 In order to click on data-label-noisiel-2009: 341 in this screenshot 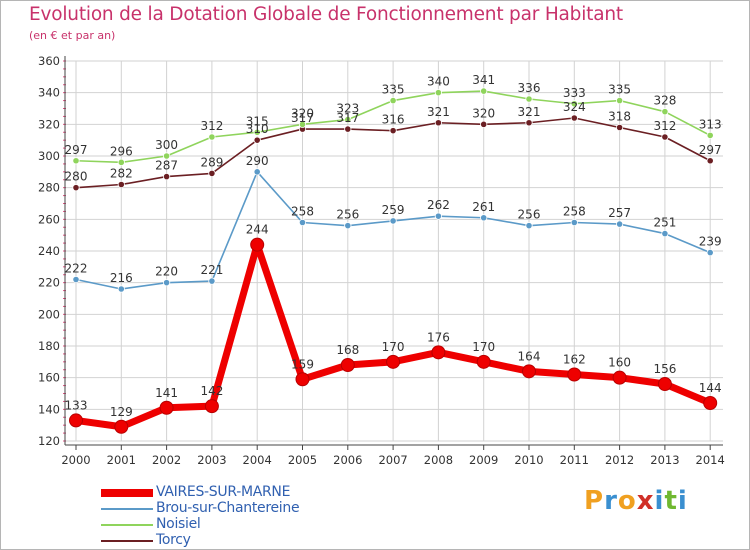, I will do `click(483, 80)`.